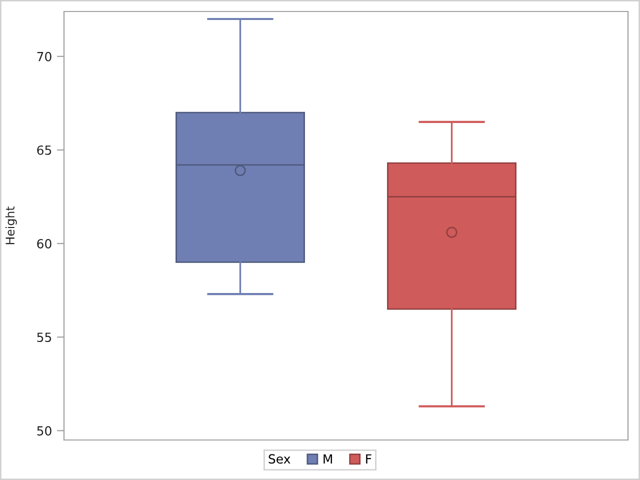 The height and width of the screenshot is (480, 640). Describe the element at coordinates (369, 459) in the screenshot. I see `legend-label: F` at that location.